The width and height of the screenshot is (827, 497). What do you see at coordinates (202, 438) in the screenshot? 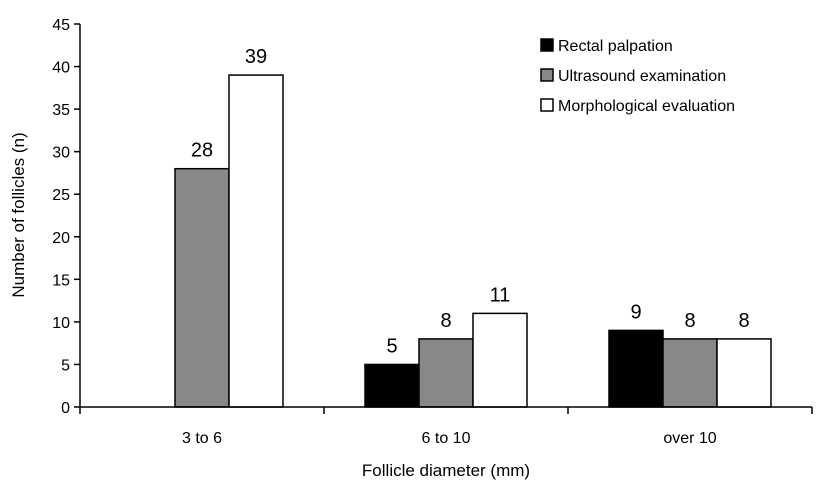
I see `x-tick-label: 3 to 6` at bounding box center [202, 438].